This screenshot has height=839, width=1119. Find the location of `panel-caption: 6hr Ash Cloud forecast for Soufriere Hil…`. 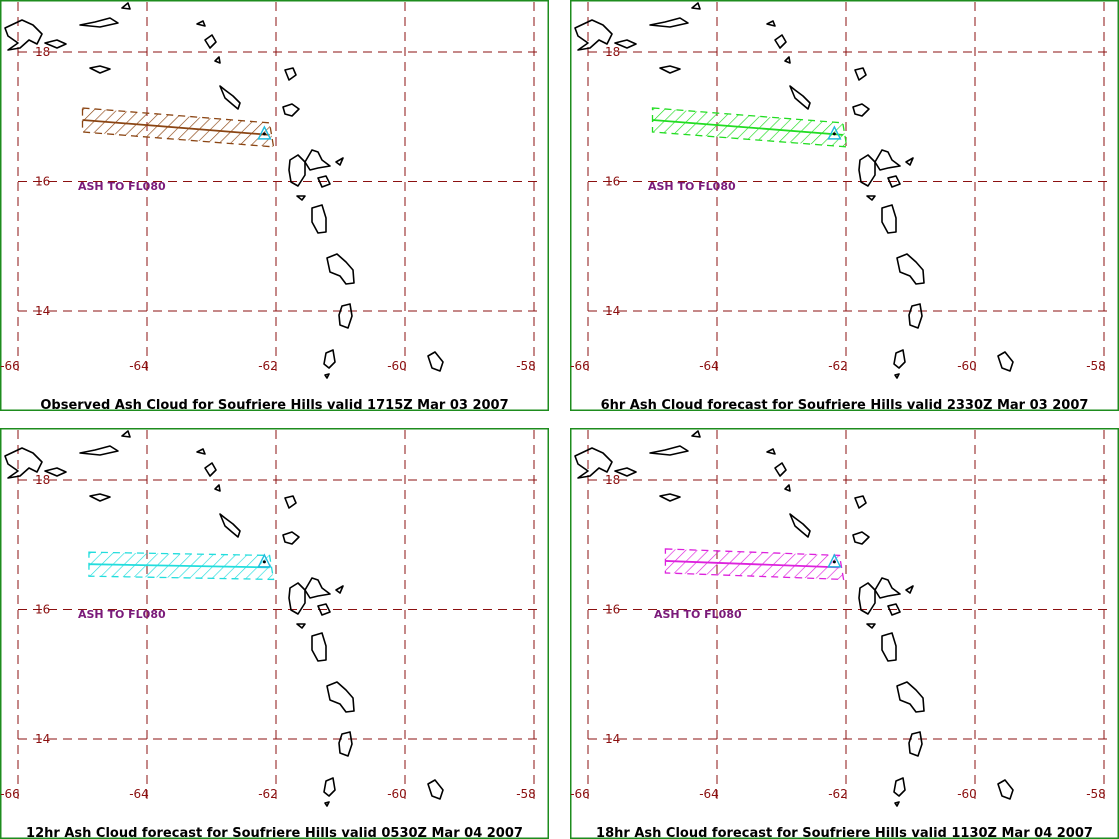

panel-caption: 6hr Ash Cloud forecast for Soufriere Hil… is located at coordinates (845, 405).